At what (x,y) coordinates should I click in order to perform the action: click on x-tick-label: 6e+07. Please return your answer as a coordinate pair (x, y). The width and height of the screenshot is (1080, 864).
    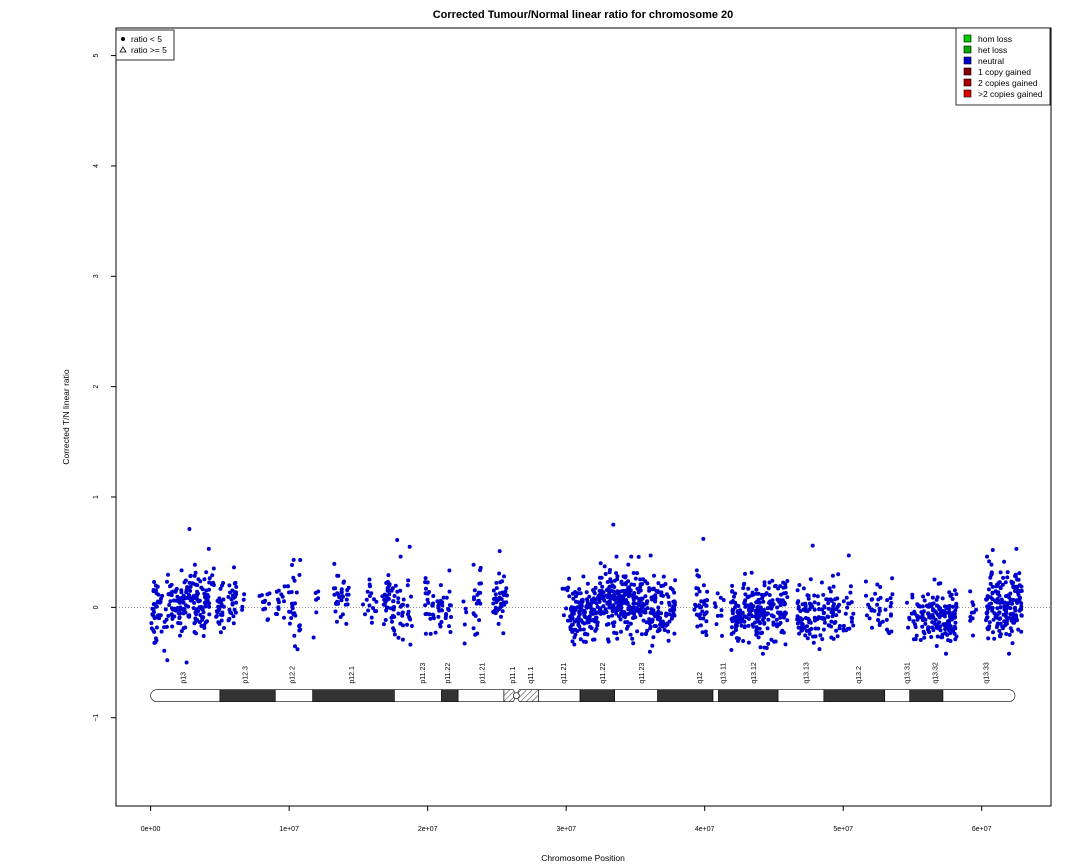
    Looking at the image, I should click on (982, 829).